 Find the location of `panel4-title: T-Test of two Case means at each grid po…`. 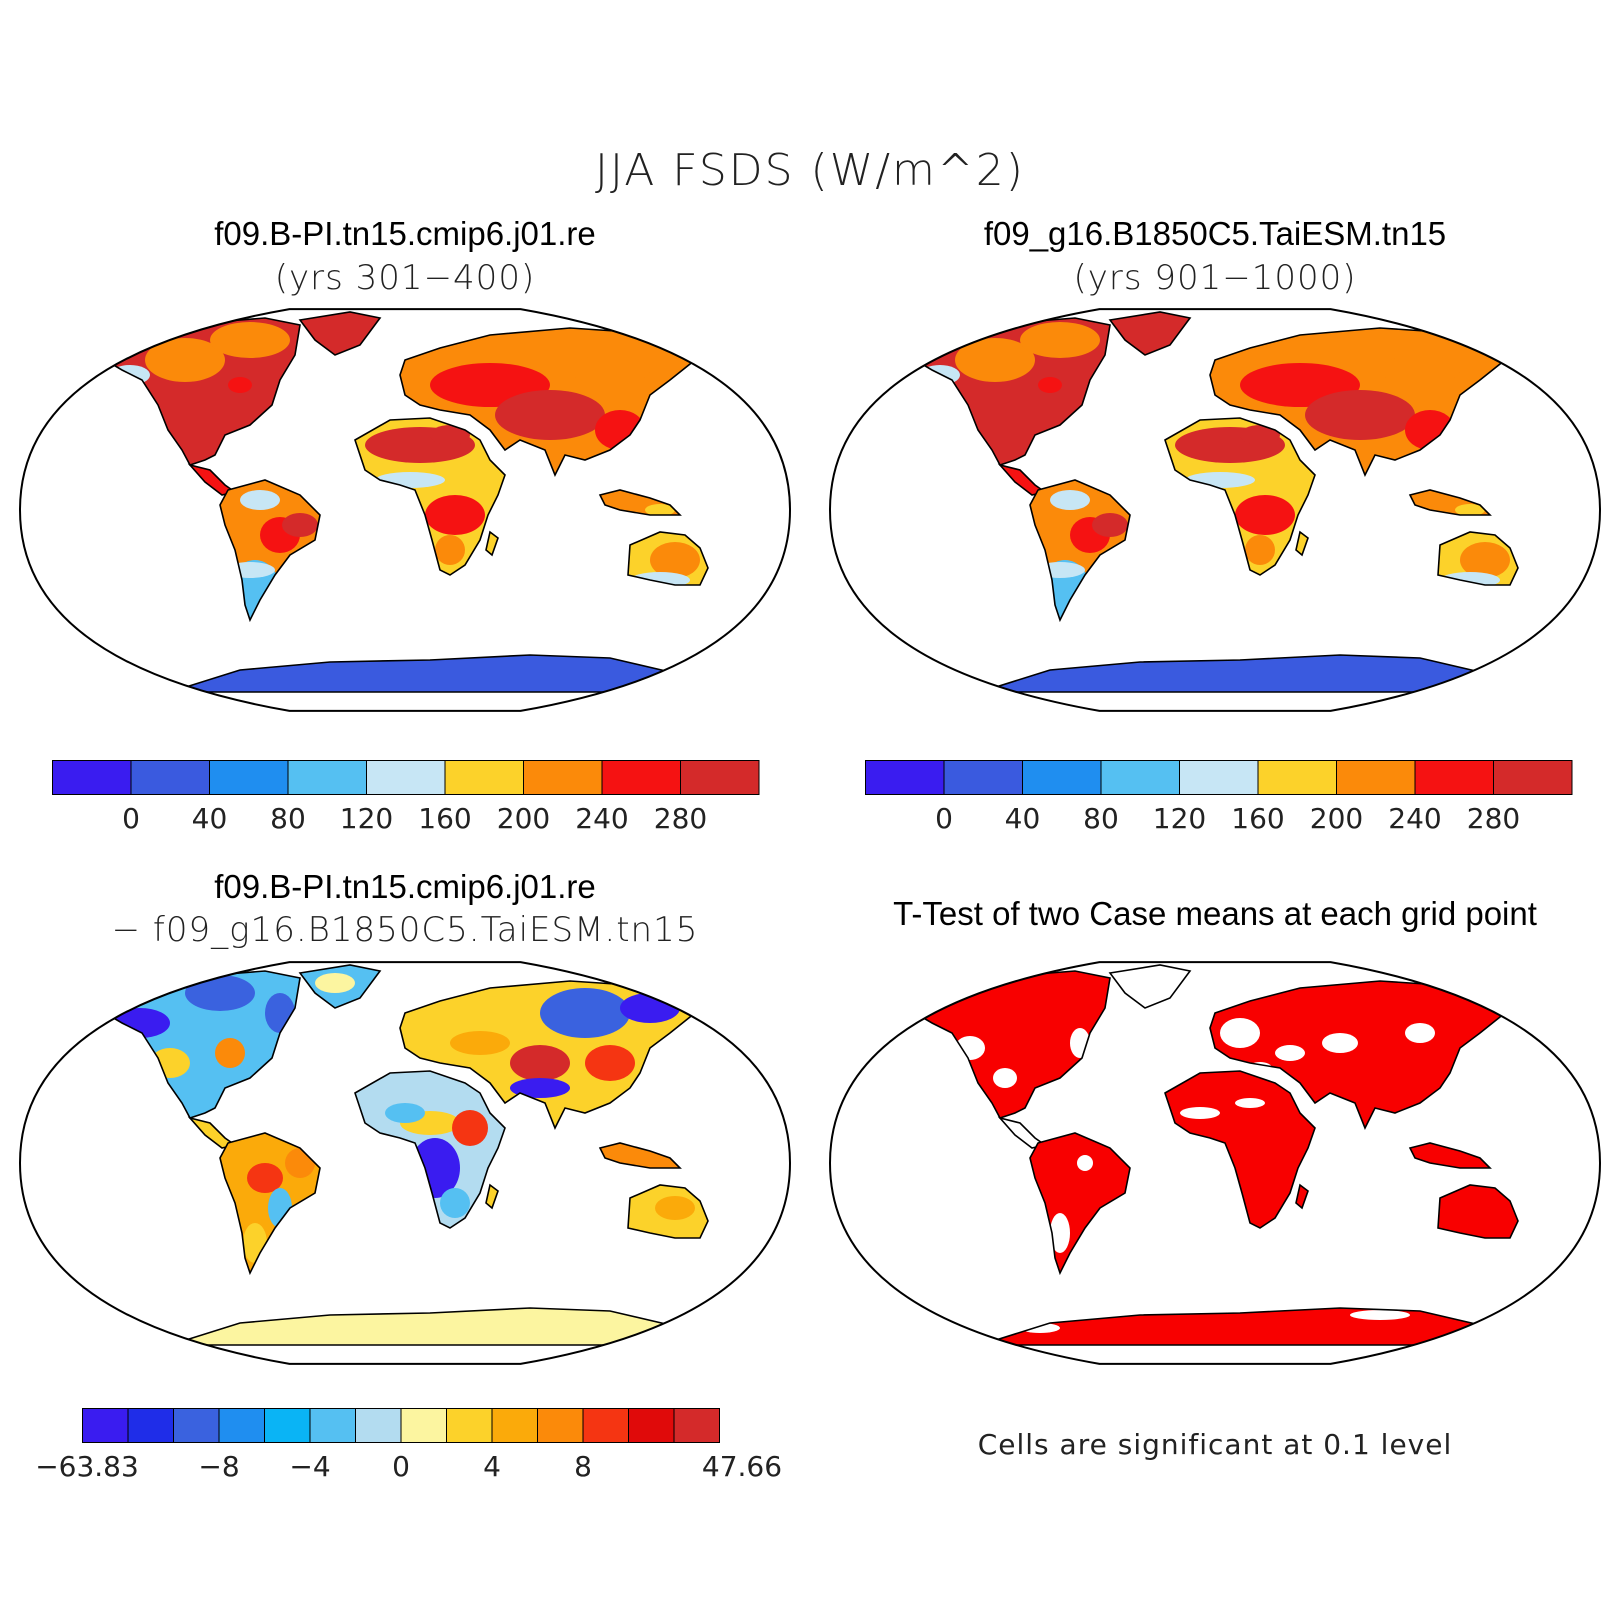

panel4-title: T-Test of two Case means at each grid po… is located at coordinates (1215, 913).